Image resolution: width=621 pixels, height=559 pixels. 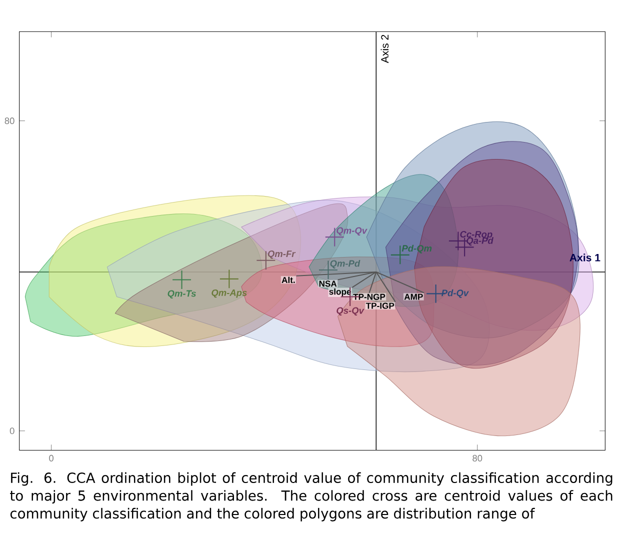 What do you see at coordinates (182, 294) in the screenshot?
I see `series-label: Qm-Ts` at bounding box center [182, 294].